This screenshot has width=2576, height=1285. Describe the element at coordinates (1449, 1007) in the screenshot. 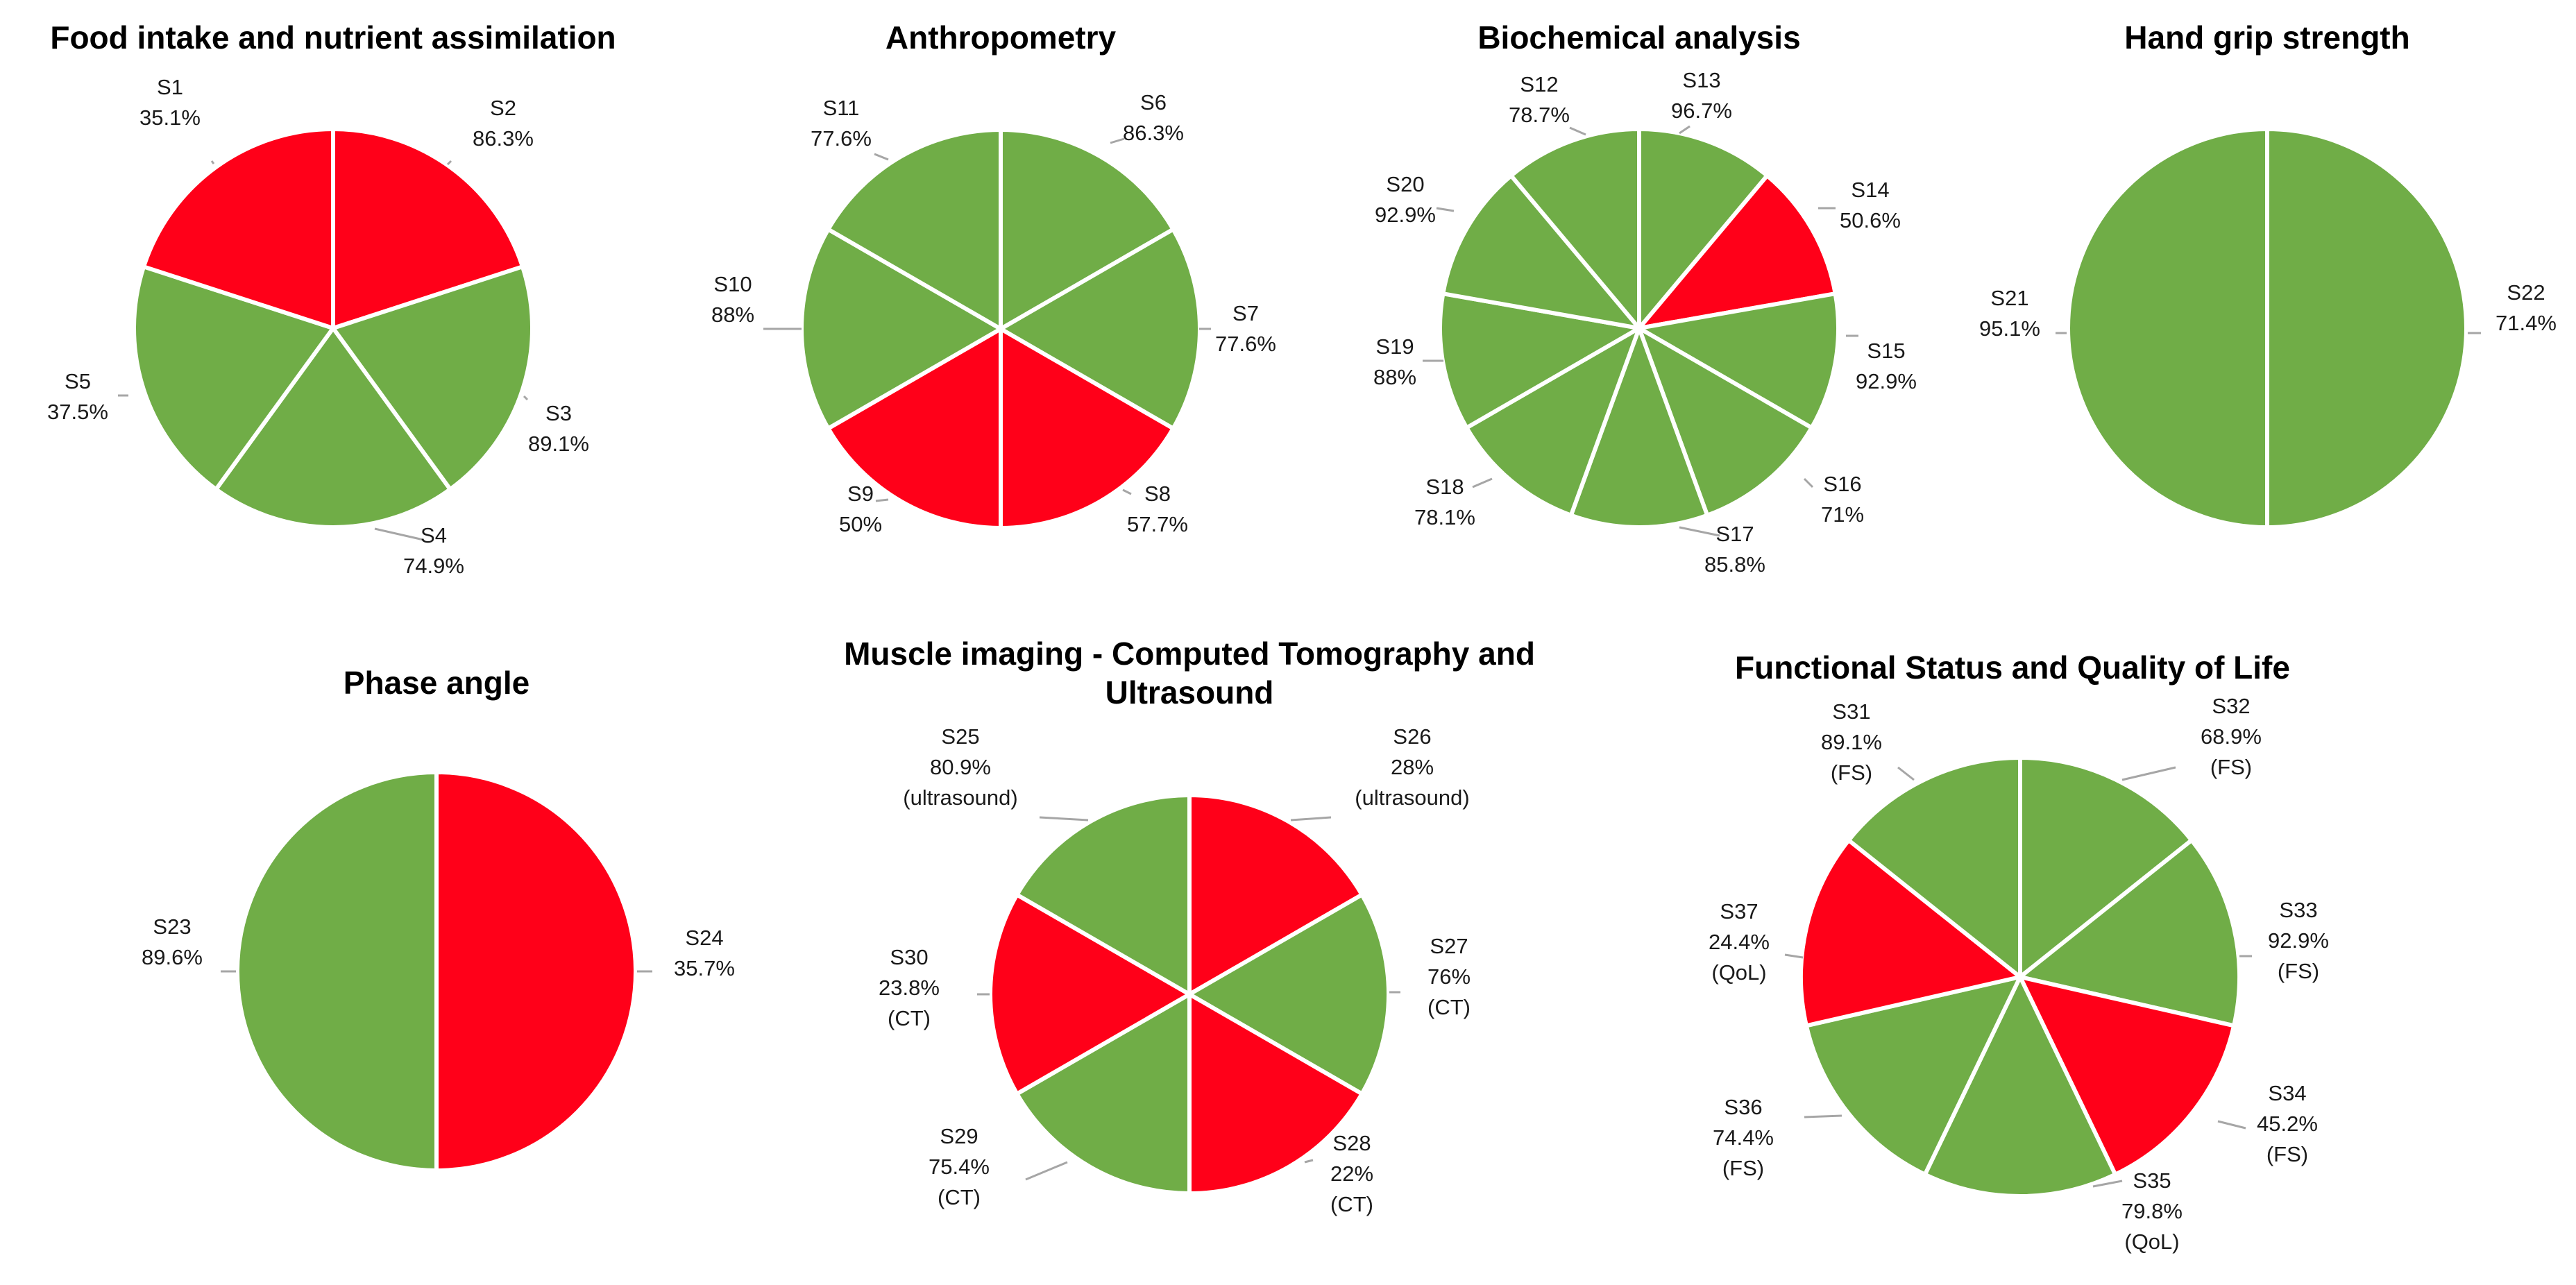

I see `data-label-s27: (CT)` at that location.